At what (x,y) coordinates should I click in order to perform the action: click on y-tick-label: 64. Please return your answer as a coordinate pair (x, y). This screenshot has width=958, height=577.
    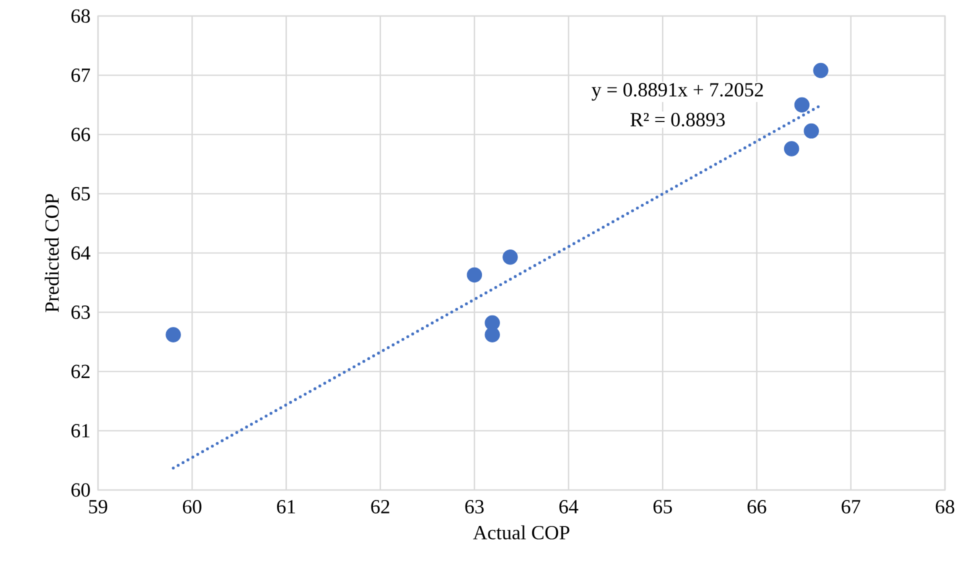
    Looking at the image, I should click on (80, 253).